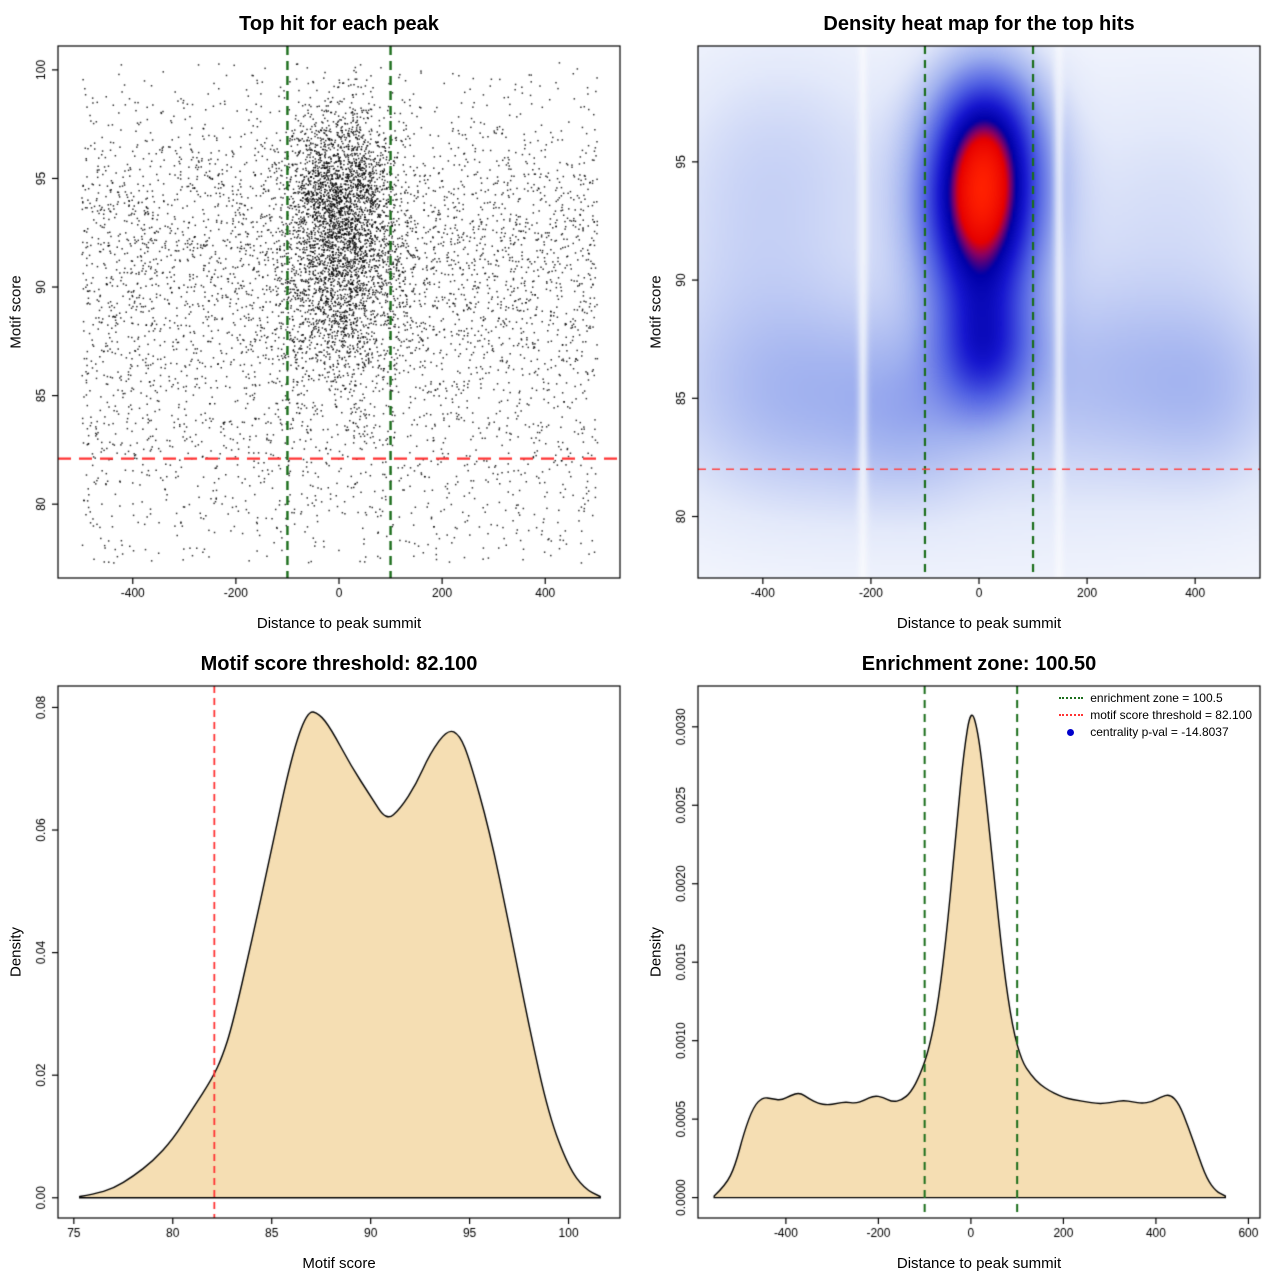 The image size is (1280, 1280). What do you see at coordinates (339, 1263) in the screenshot?
I see `motif-density-xlabel: Motif score` at bounding box center [339, 1263].